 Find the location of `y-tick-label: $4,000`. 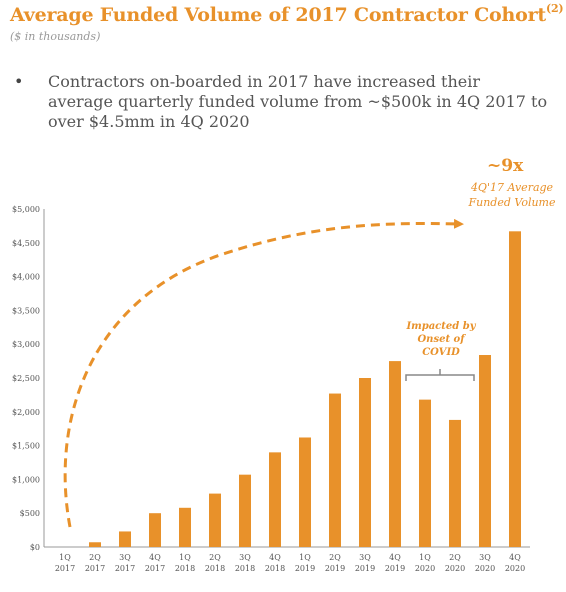

y-tick-label: $4,000 is located at coordinates (26, 277).